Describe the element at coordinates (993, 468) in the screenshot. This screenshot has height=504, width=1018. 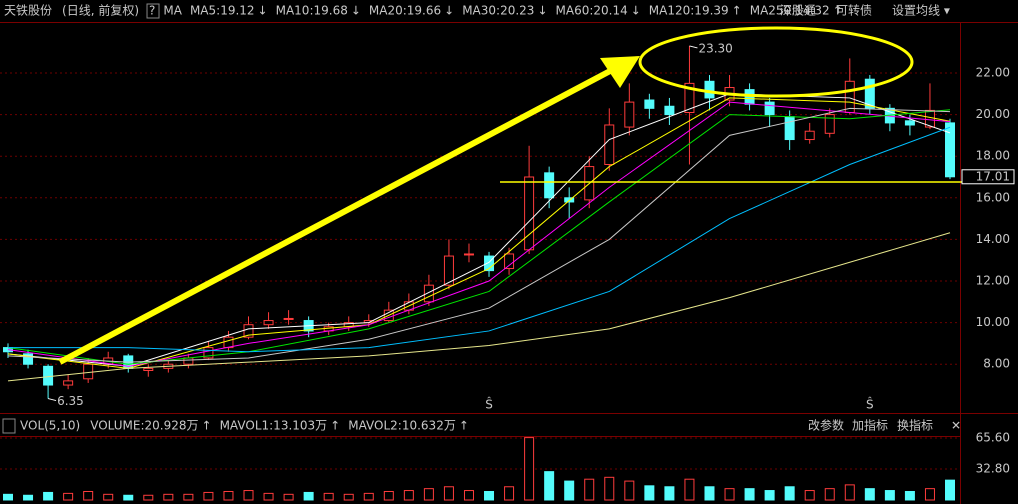
I see `y-tick-label: 32.80` at that location.